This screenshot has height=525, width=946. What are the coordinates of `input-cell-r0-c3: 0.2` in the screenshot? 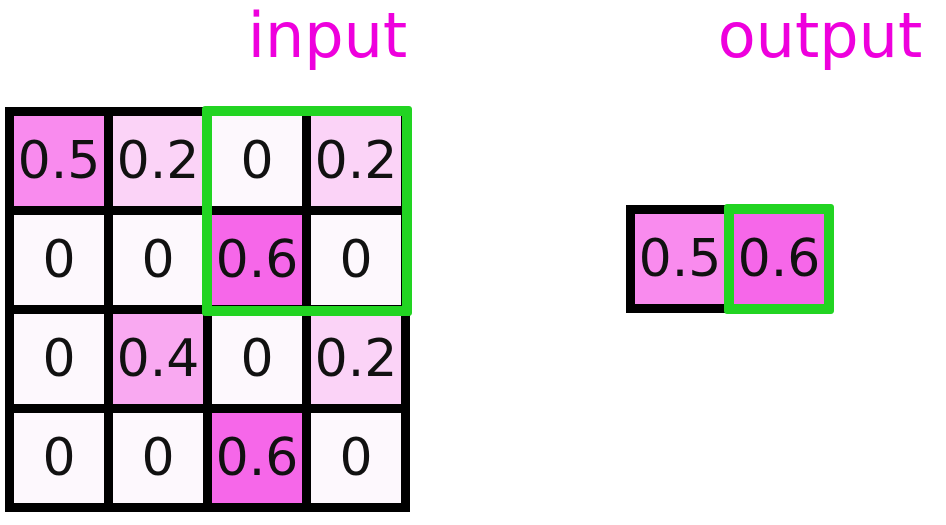 It's located at (356, 161).